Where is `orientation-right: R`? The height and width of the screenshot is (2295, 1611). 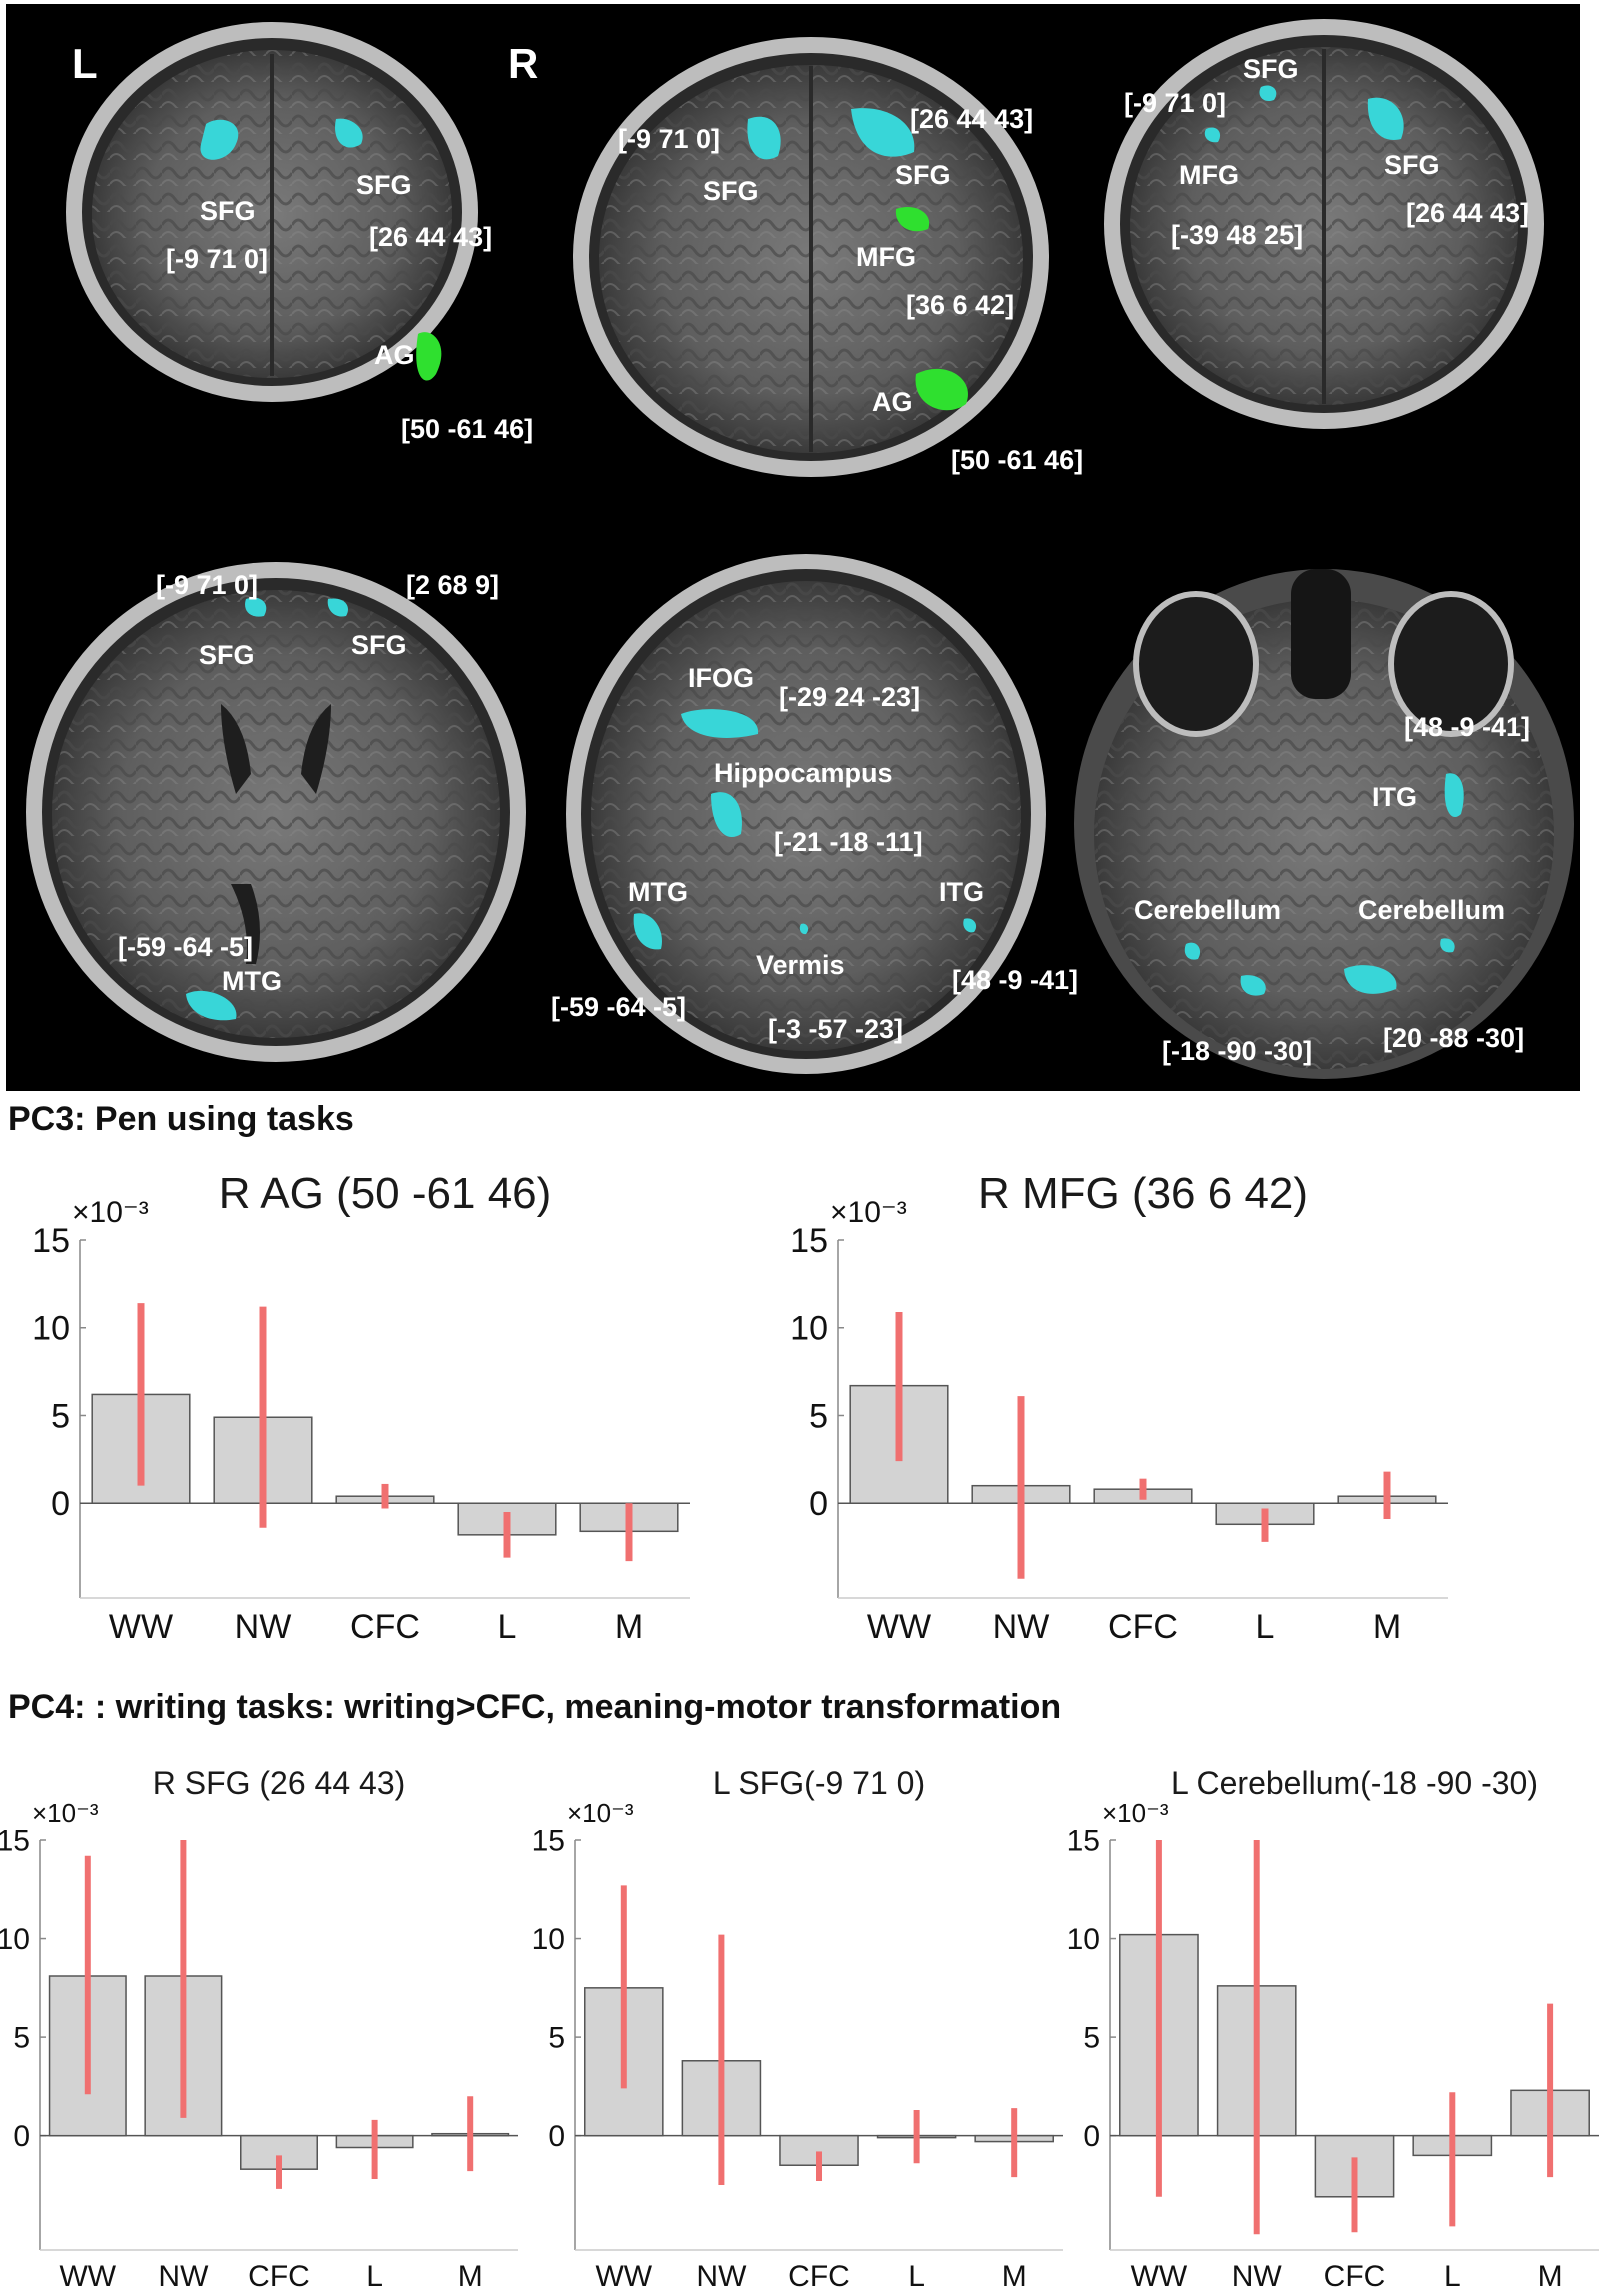
orientation-right: R is located at coordinates (523, 63).